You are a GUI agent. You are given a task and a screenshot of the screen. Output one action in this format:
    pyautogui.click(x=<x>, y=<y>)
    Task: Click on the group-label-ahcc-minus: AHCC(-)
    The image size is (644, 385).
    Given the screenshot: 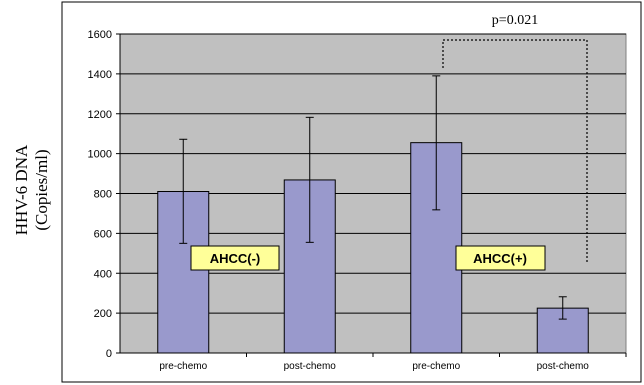 What is the action you would take?
    pyautogui.click(x=235, y=258)
    